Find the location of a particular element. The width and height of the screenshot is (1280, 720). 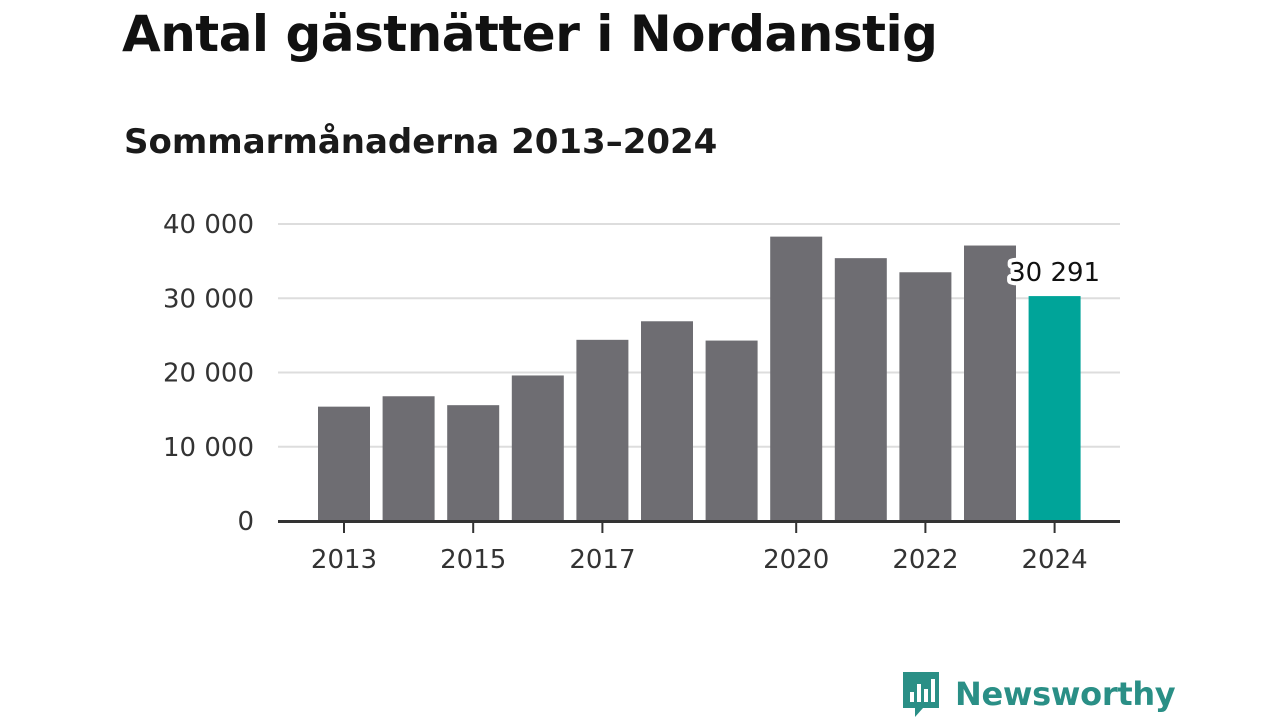

chart-subtitle: Sommarmånaderna 2013–2024 is located at coordinates (421, 142).